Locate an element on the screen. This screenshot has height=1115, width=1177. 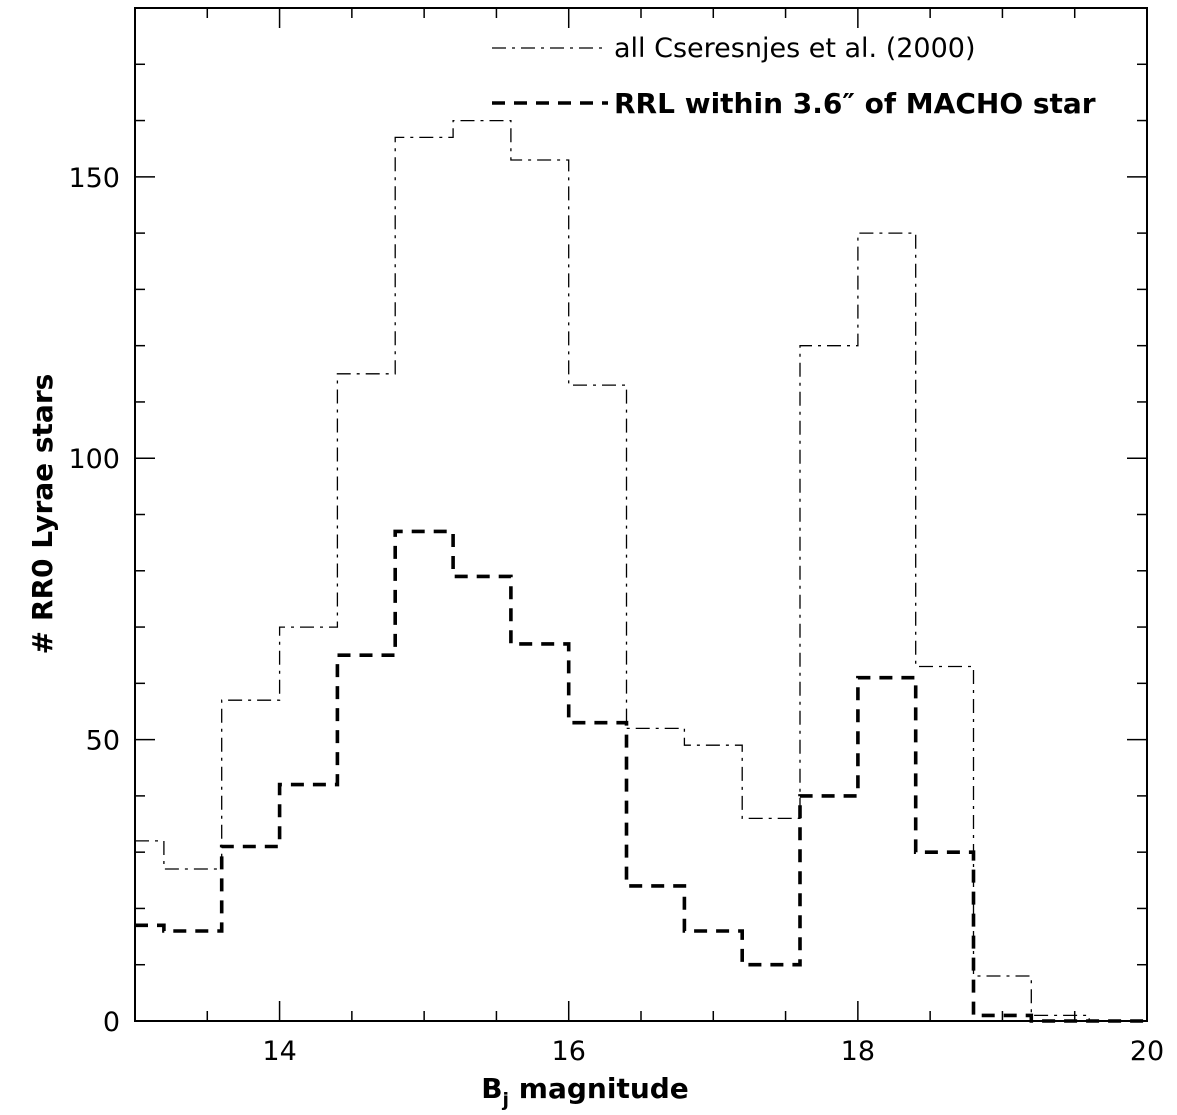
x-axis-title: Bj magnitude is located at coordinates (585, 1091).